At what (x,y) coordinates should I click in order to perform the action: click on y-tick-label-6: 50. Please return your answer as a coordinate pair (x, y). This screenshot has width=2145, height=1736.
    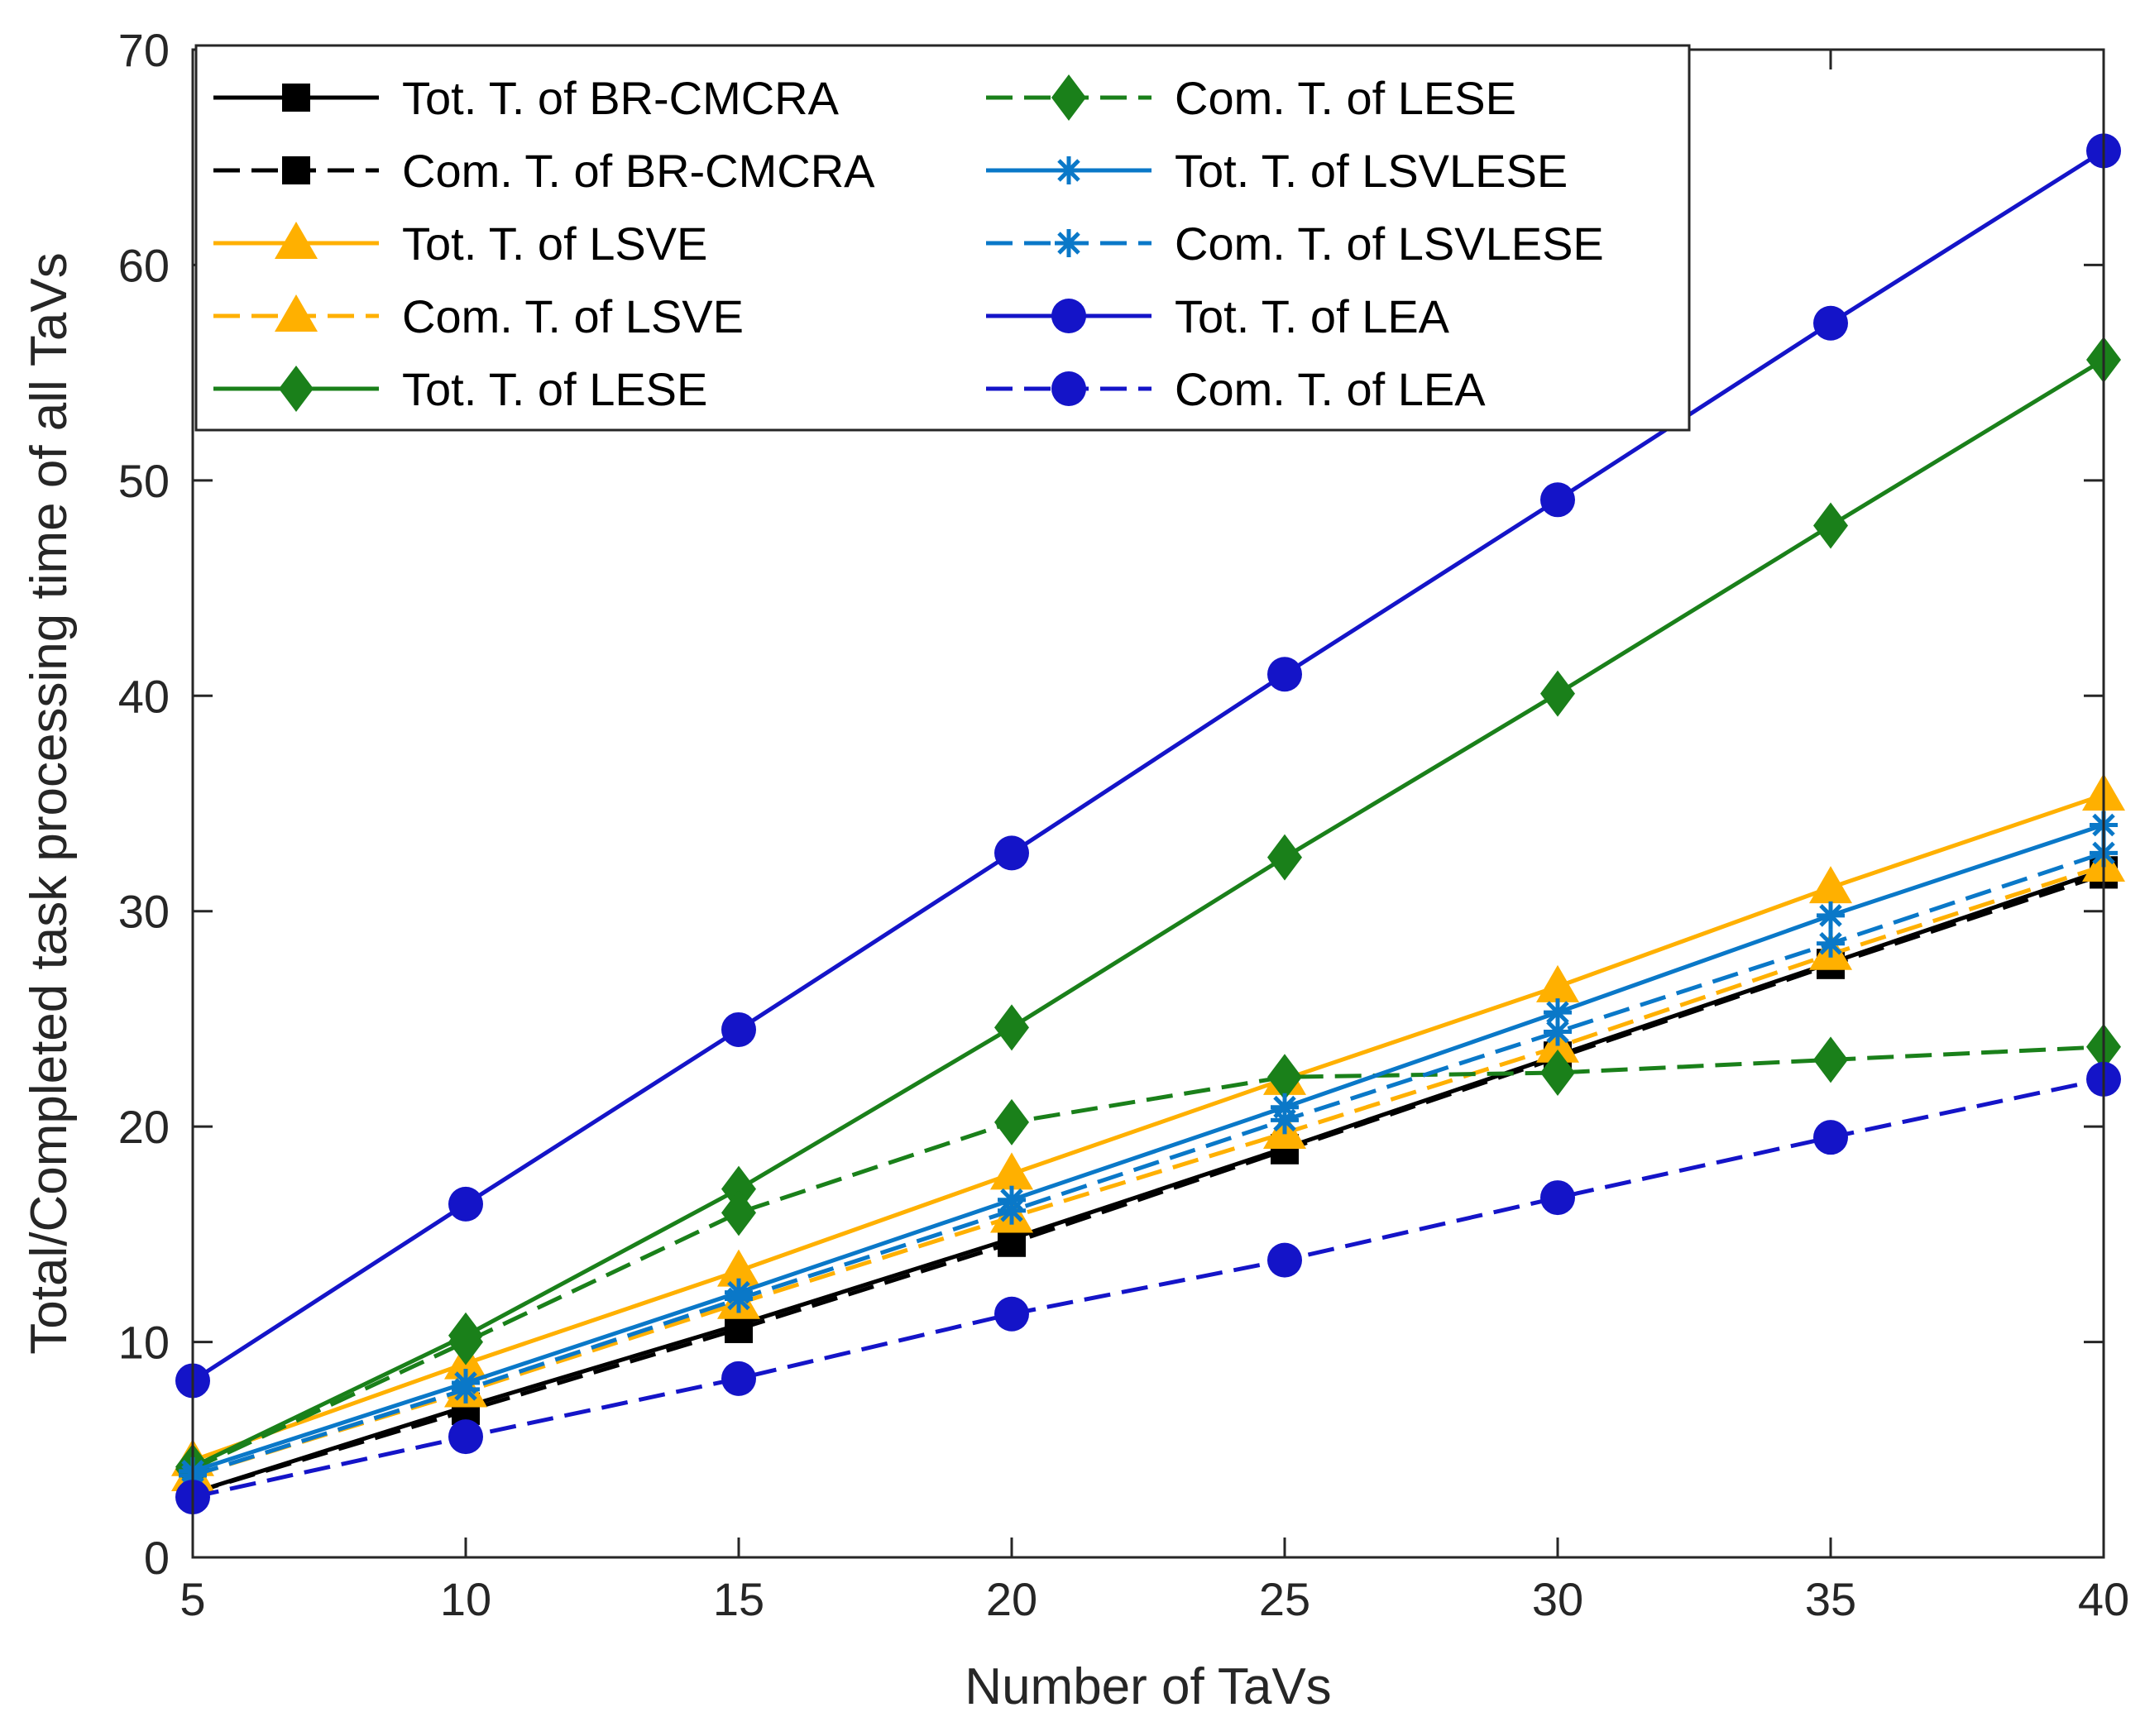
    Looking at the image, I should click on (144, 481).